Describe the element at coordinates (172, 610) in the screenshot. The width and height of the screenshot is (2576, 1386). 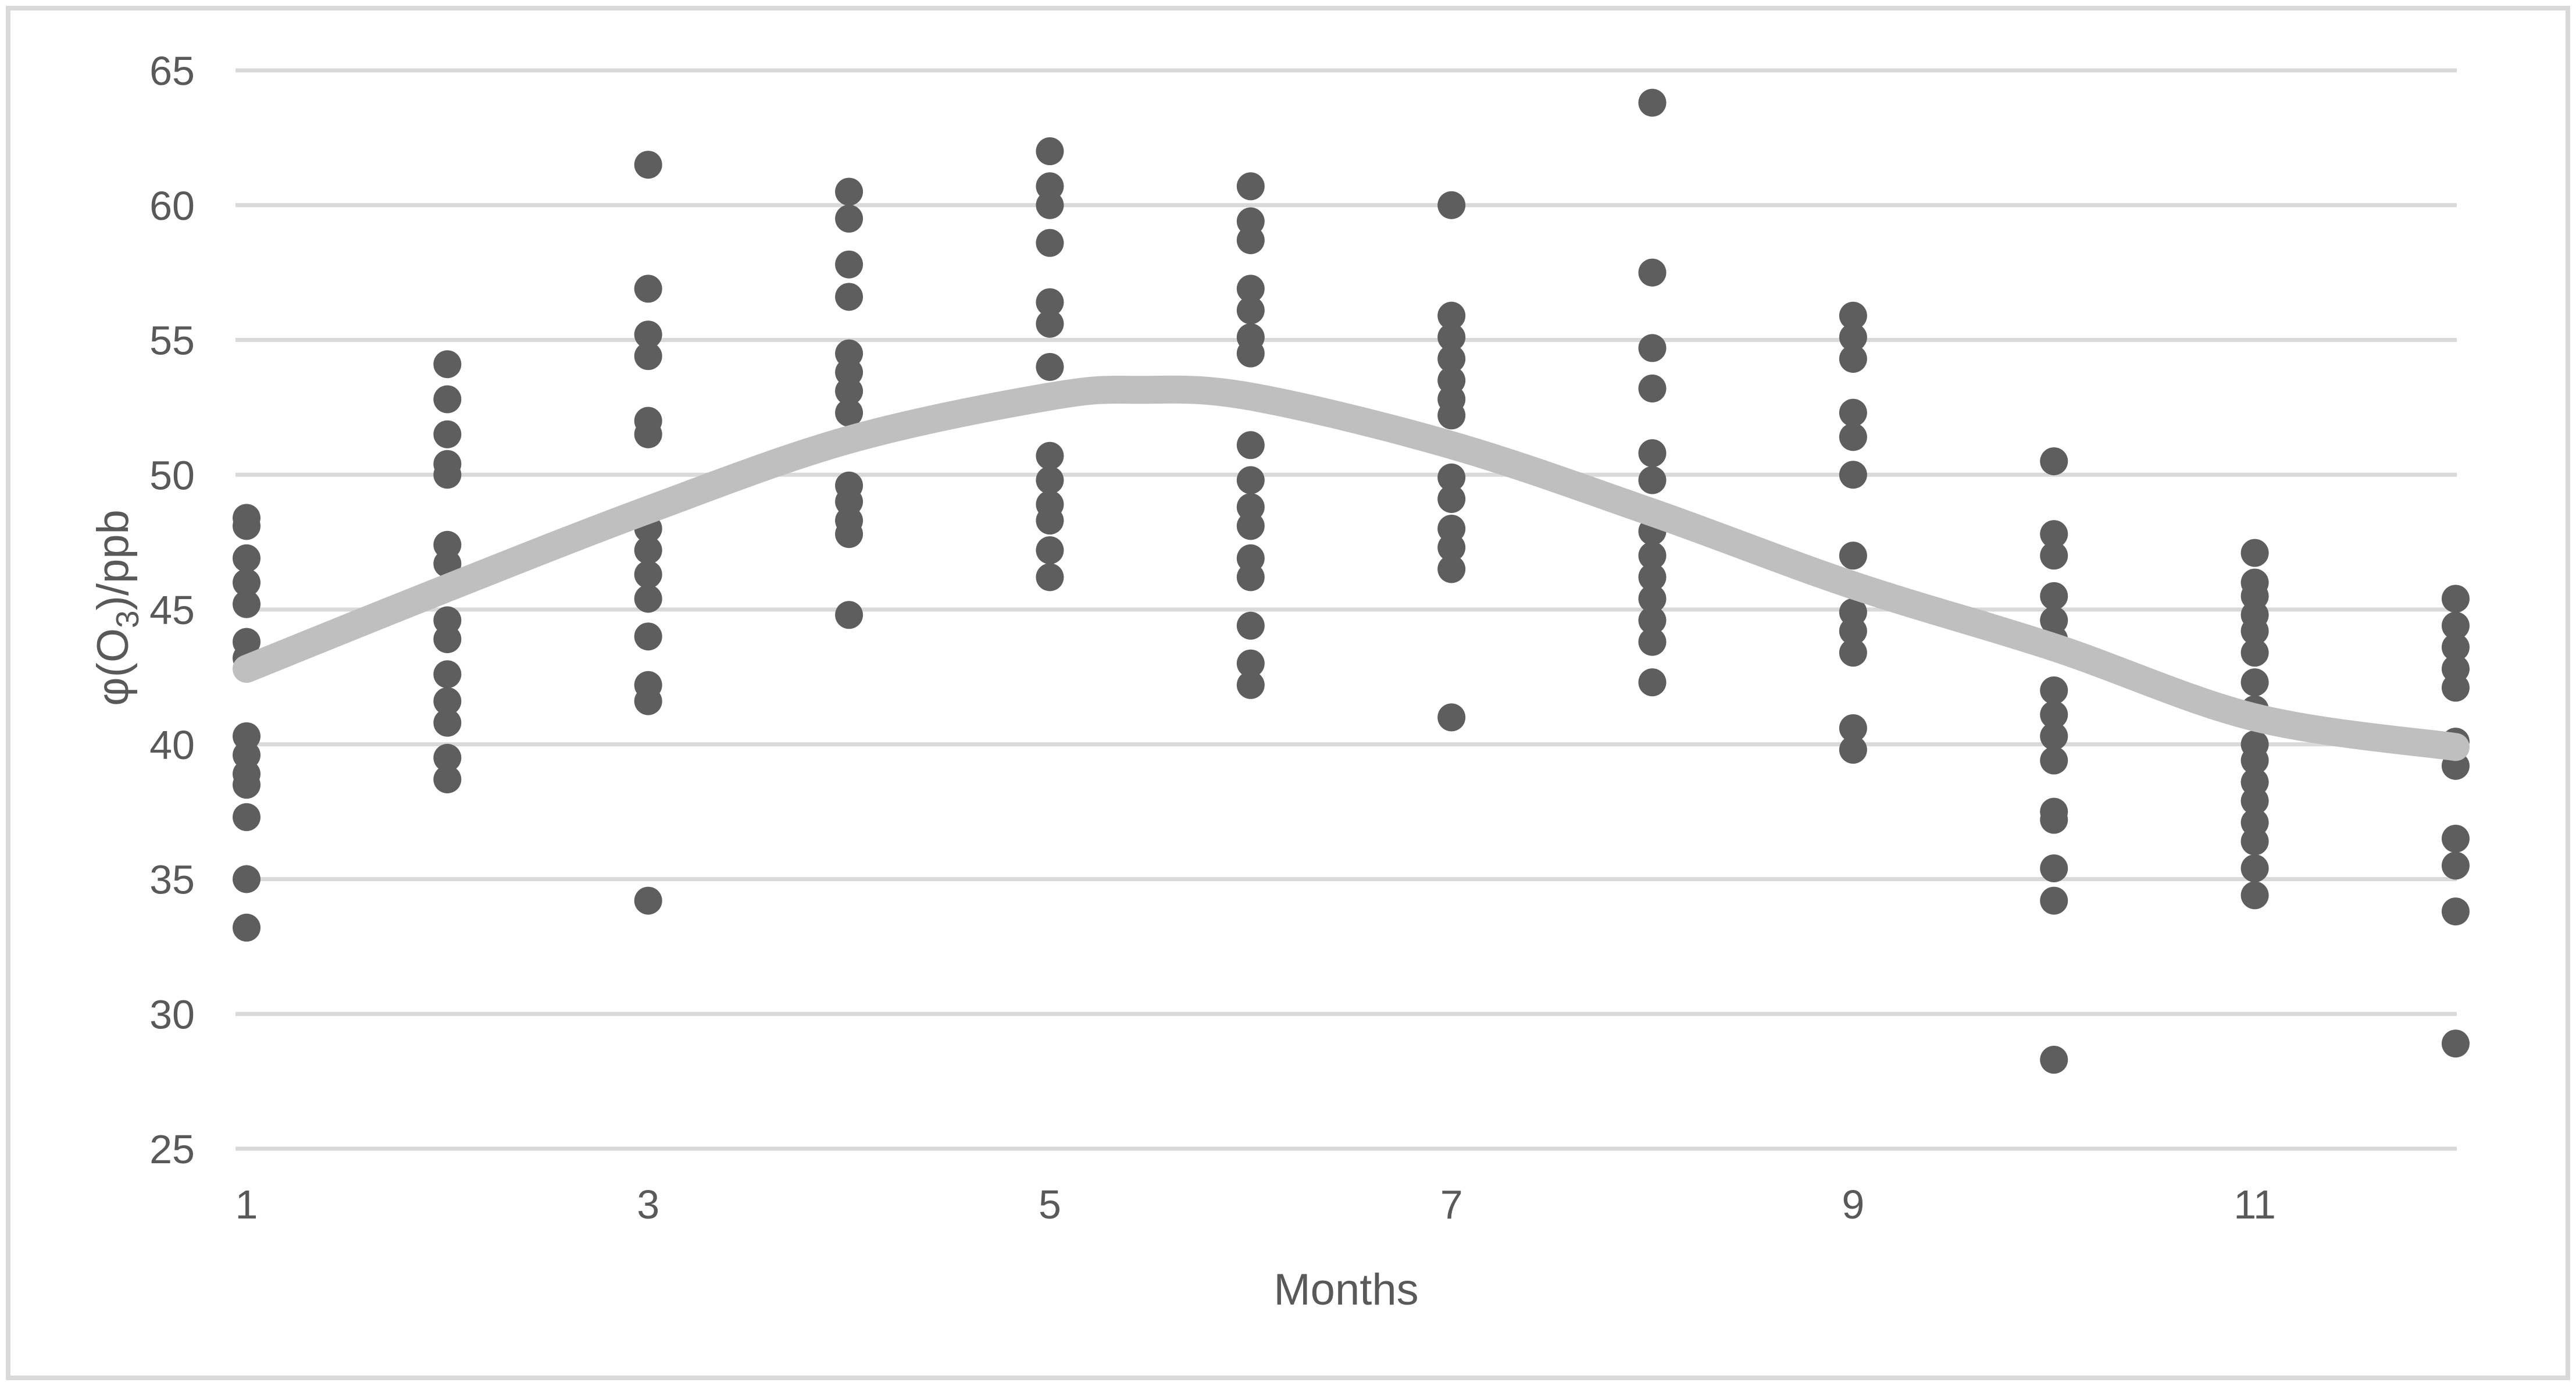
I see `y-axis-tick-labels: 65 60 55 50 45 40 35 30 25` at that location.